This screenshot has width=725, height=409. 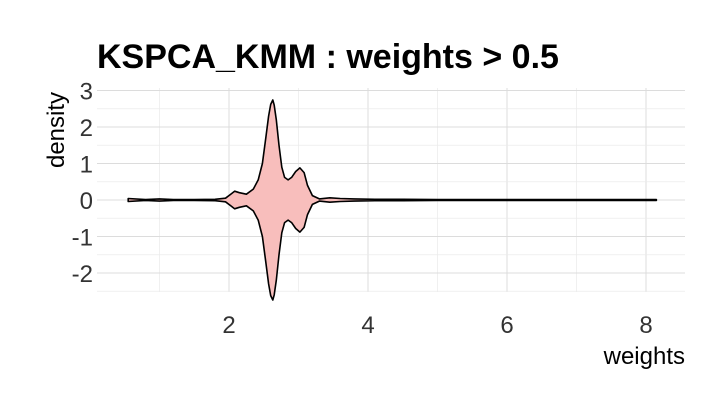 I want to click on y-tick-labels: 3 2 1 0 -1 -2, so click(x=82, y=184).